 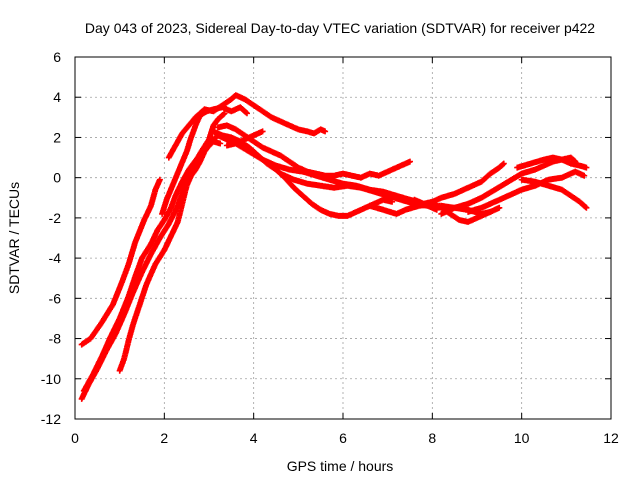 I want to click on y-axis-label: SDTVAR / TECUs, so click(x=14, y=238).